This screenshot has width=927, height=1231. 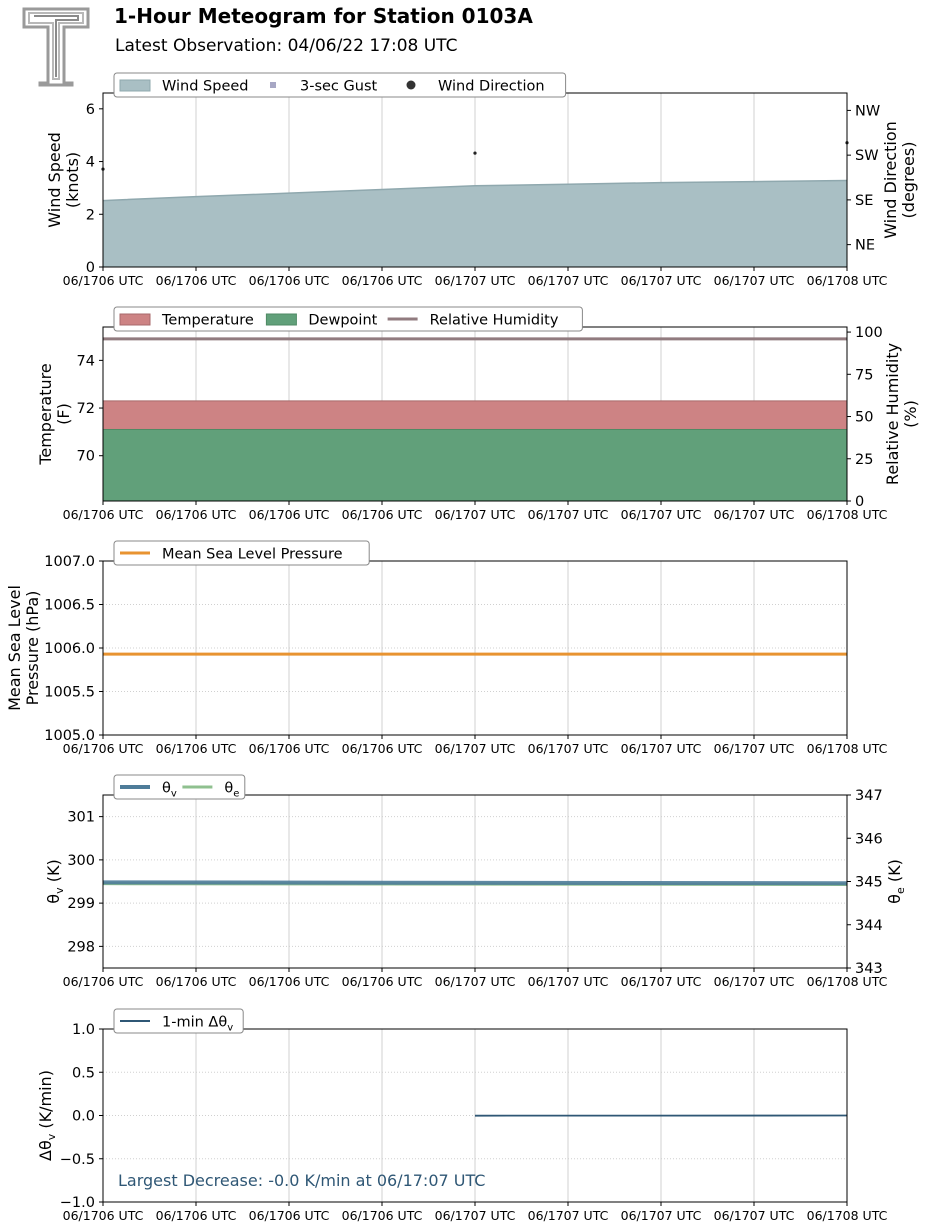 I want to click on y-tick-label: 299, so click(x=81, y=904).